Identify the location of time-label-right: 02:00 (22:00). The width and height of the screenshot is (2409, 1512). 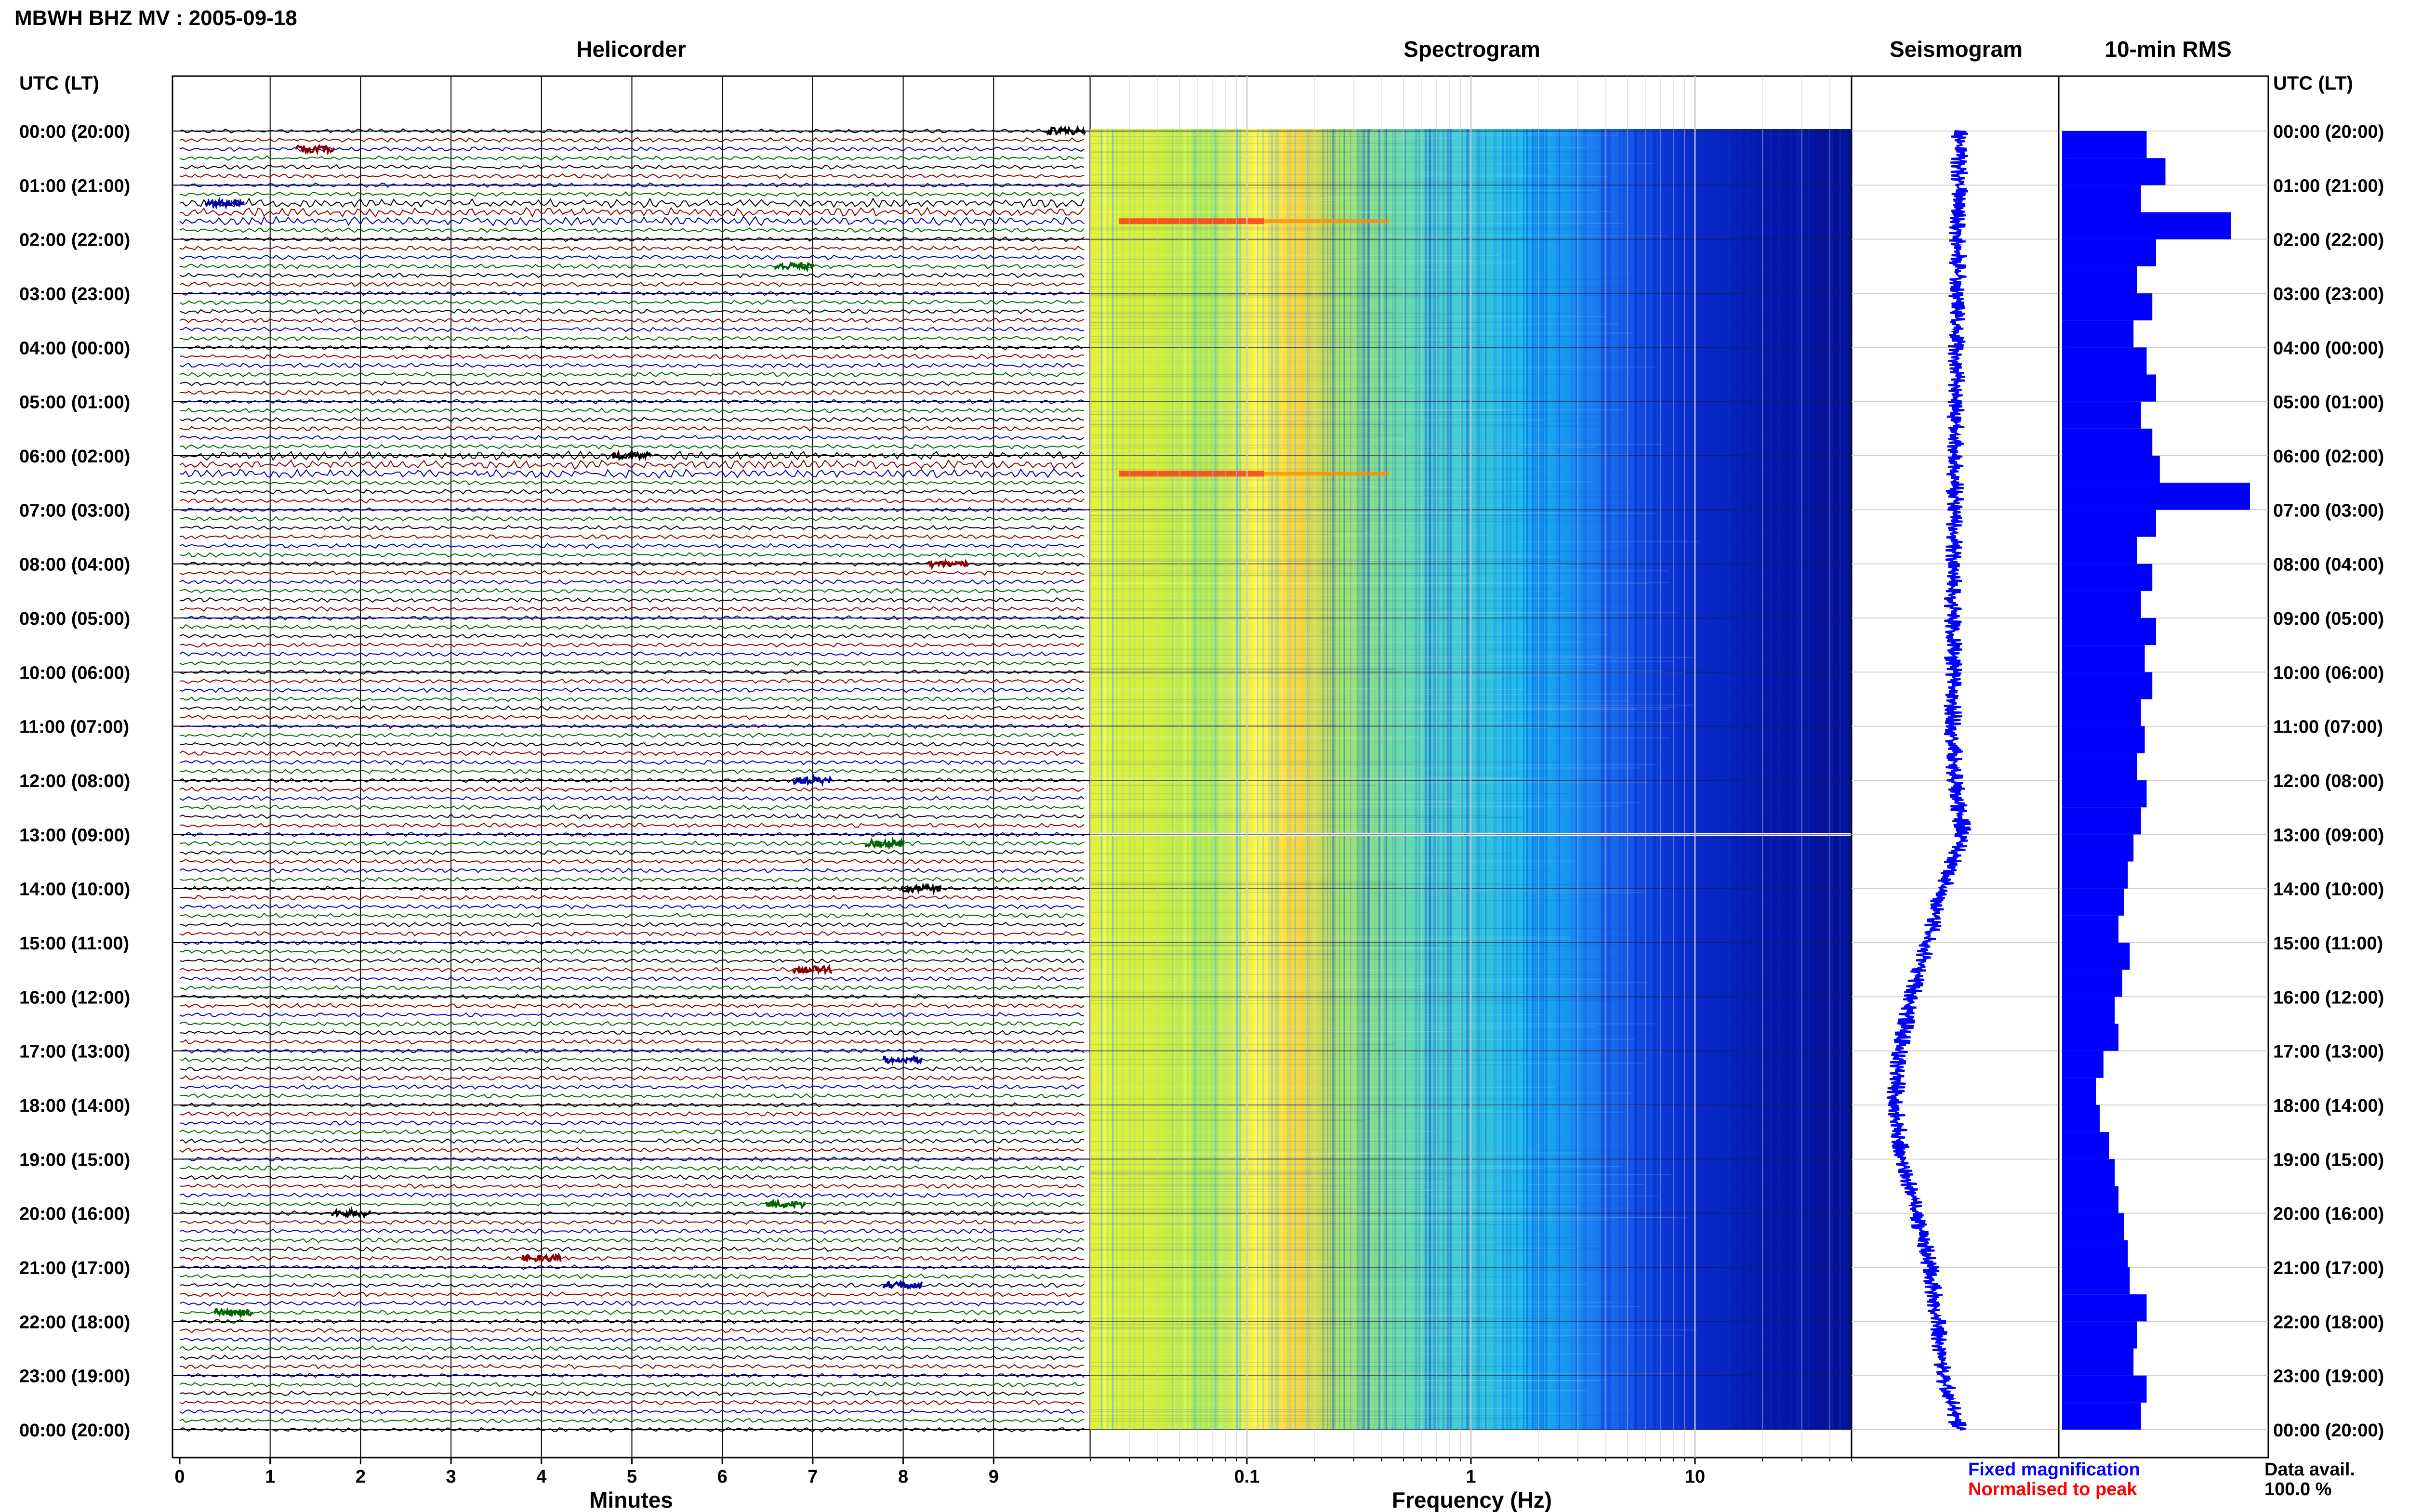
(2328, 240).